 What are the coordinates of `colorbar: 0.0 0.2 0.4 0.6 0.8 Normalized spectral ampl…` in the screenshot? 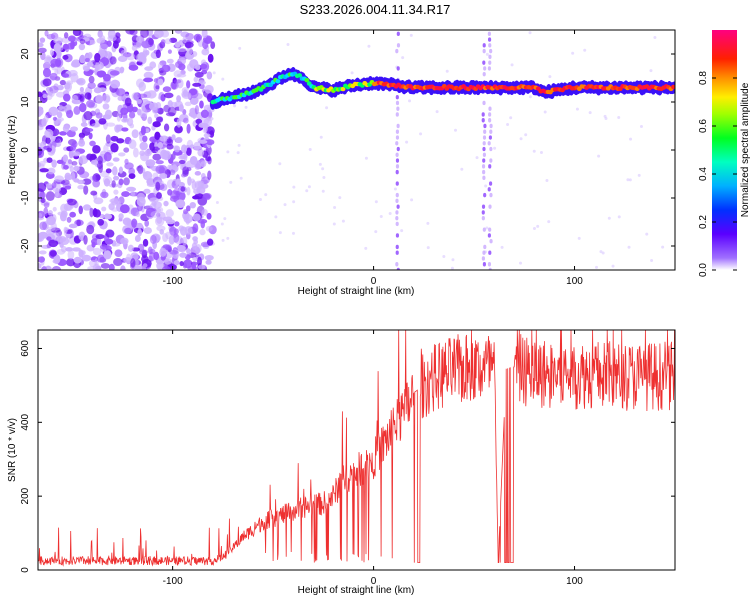 It's located at (724, 153).